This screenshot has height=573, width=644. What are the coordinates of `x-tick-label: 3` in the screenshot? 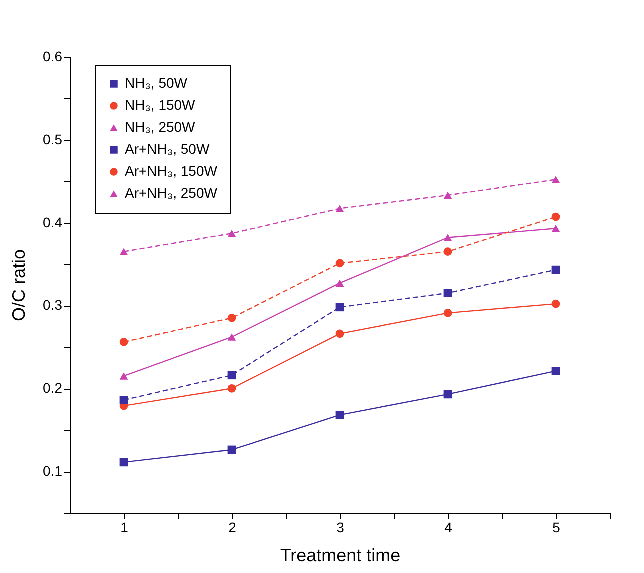 It's located at (340, 528).